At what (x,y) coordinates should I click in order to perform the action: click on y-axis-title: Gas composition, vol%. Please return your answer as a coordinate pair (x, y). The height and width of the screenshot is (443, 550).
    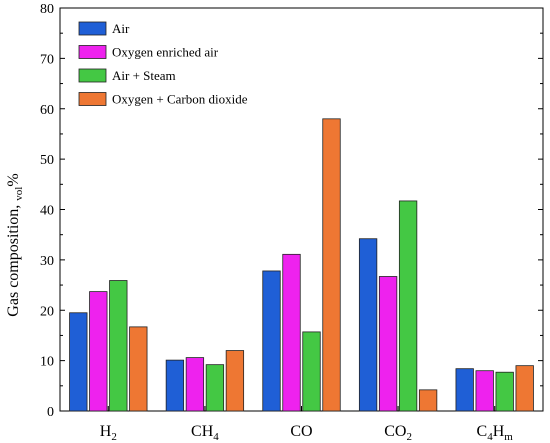
    Looking at the image, I should click on (15, 244).